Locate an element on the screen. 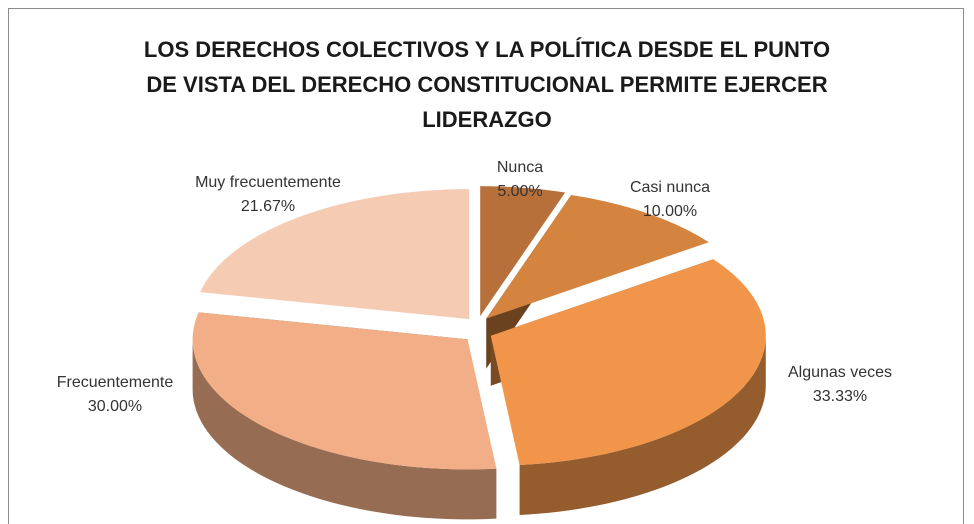  value-label: 21.67% is located at coordinates (268, 206).